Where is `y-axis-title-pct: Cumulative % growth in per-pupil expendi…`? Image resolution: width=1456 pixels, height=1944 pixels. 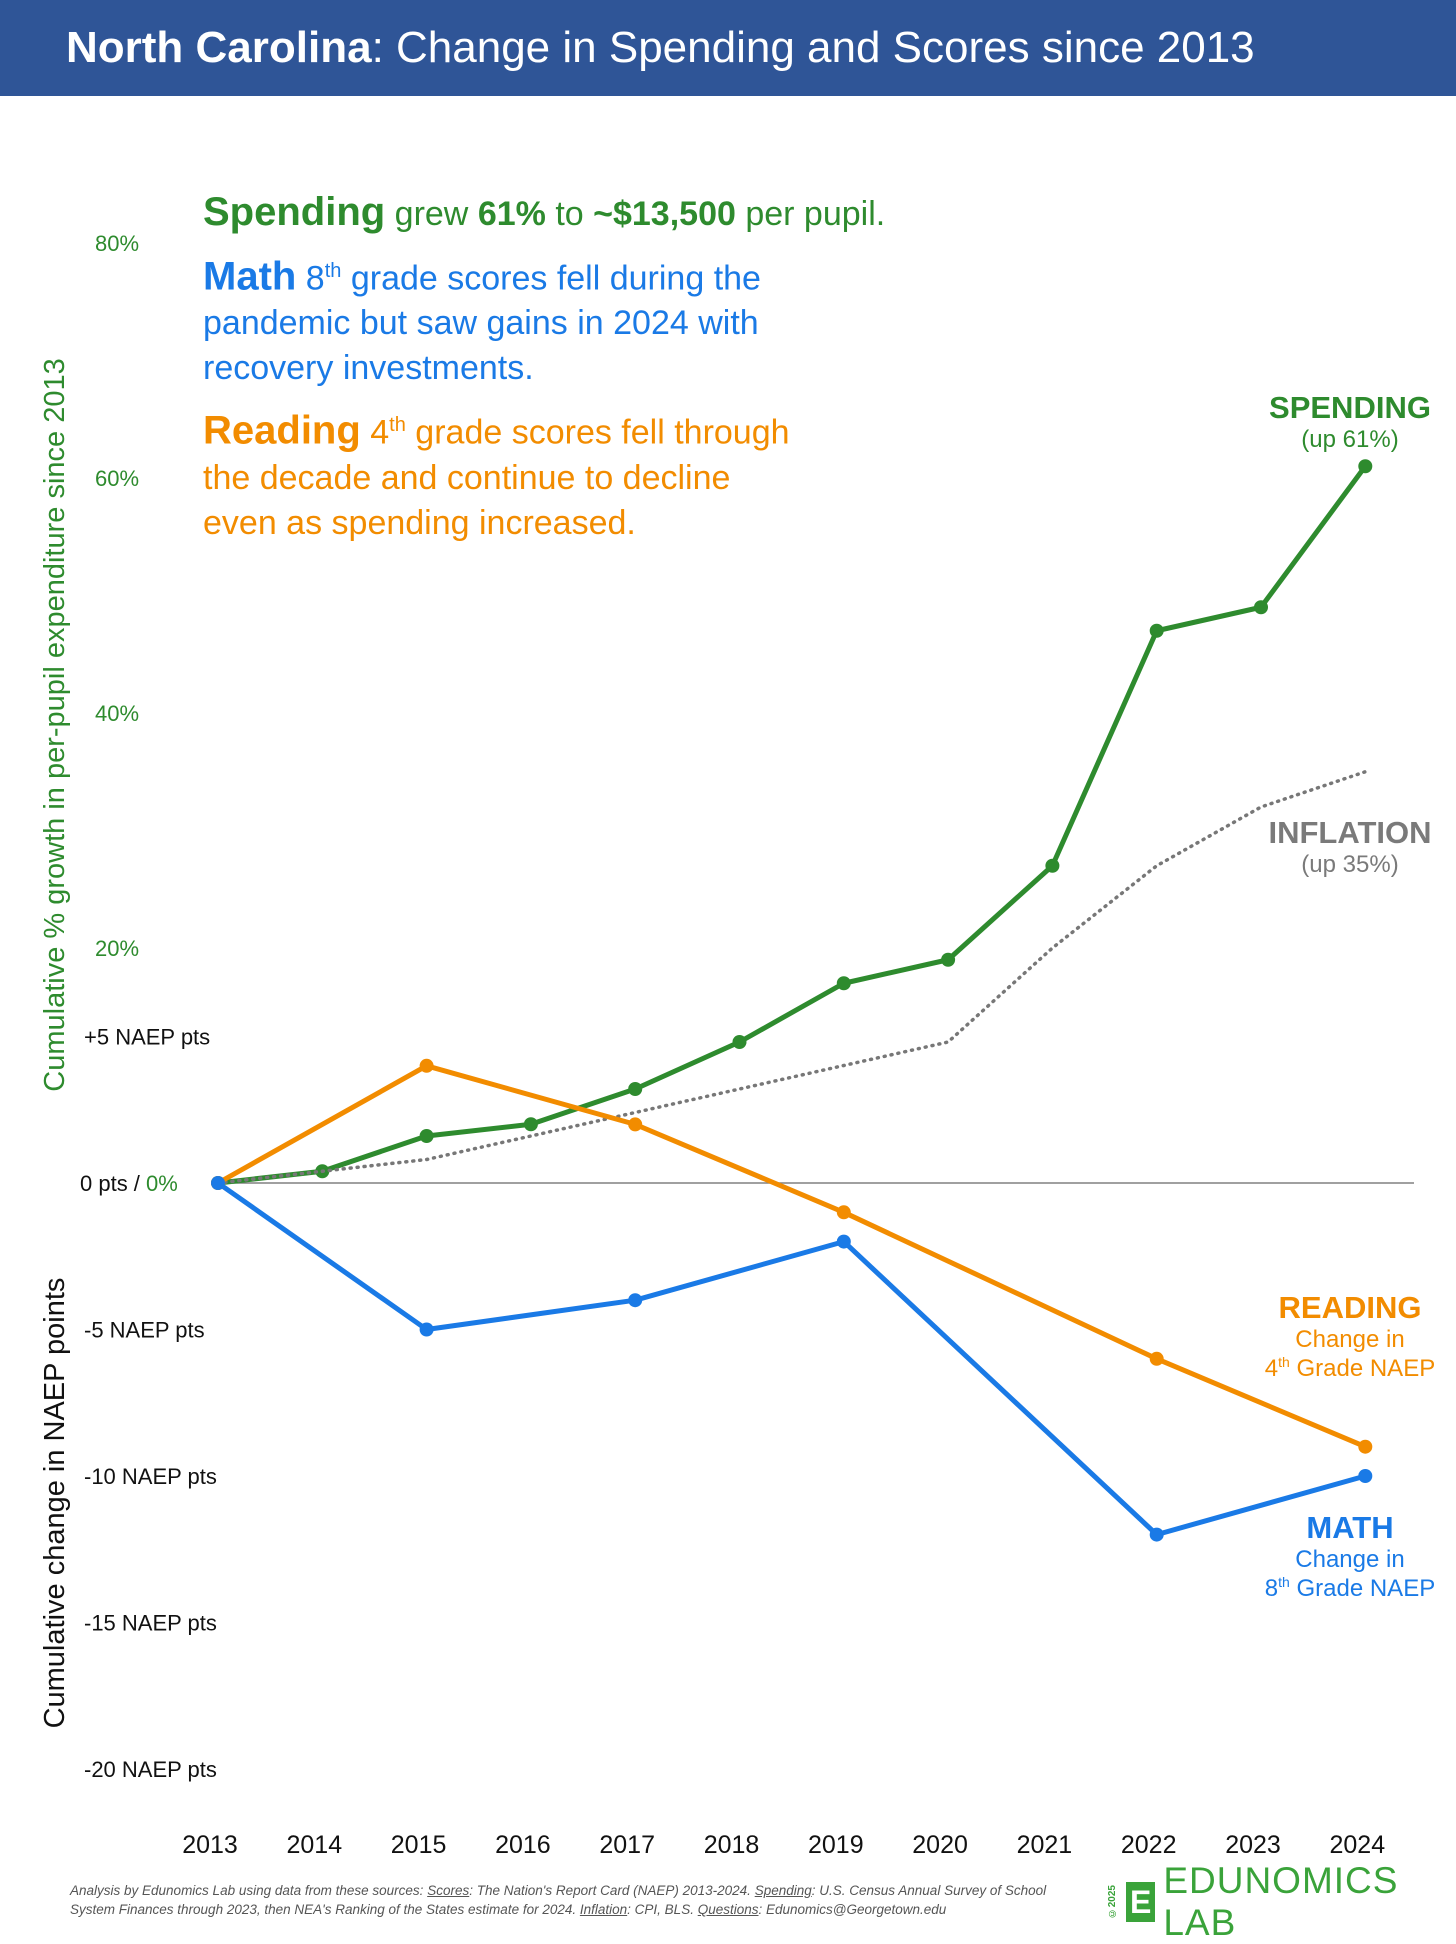 y-axis-title-pct: Cumulative % growth in per-pupil expendi… is located at coordinates (55, 724).